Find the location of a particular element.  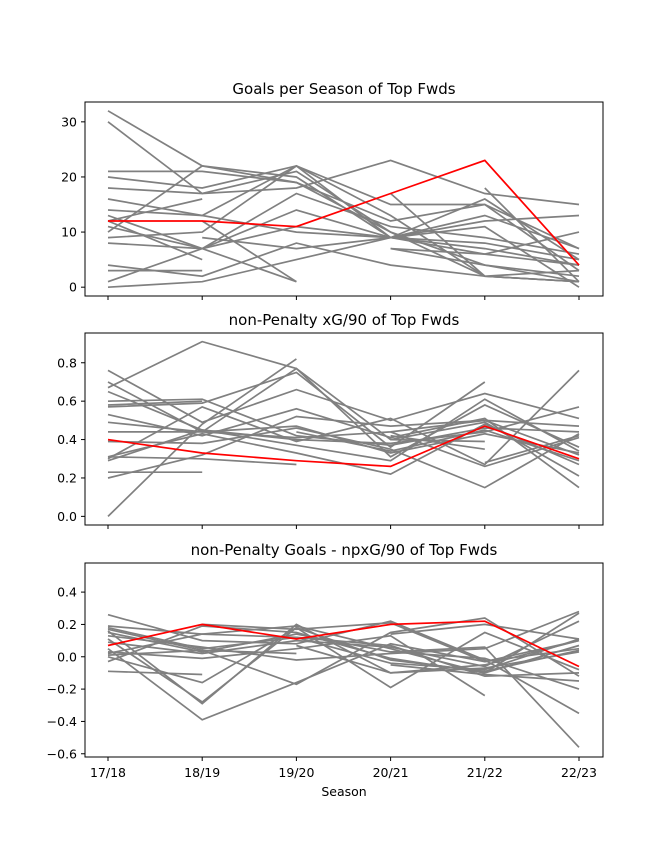

y-tick-label: −0.2 is located at coordinates (62, 689).